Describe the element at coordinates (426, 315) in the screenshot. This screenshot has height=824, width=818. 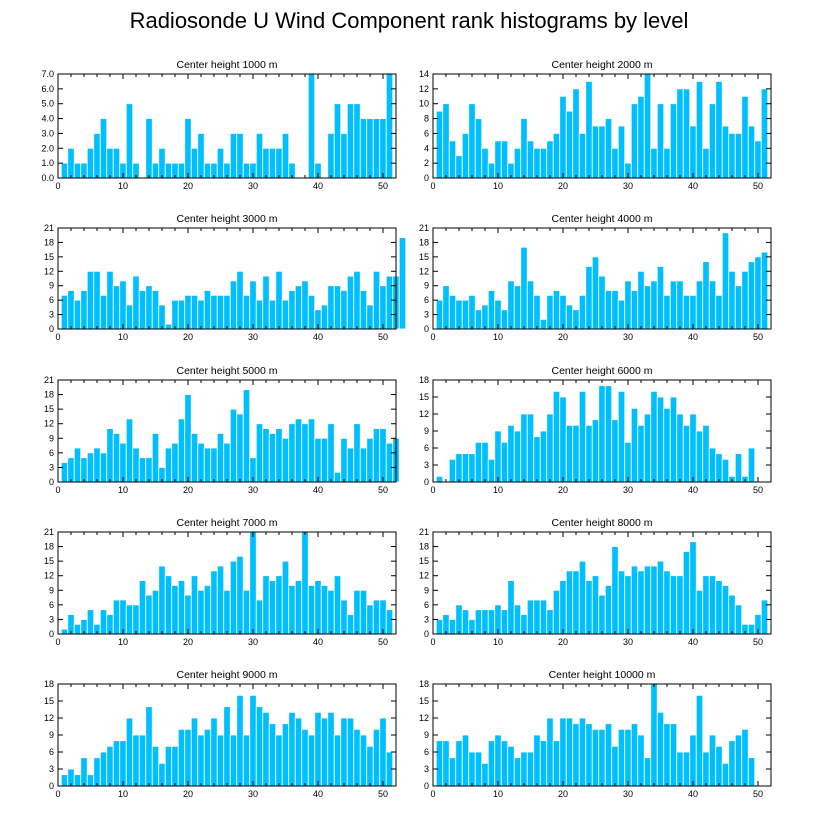
I see `panel-4-ytick-label: 3` at that location.